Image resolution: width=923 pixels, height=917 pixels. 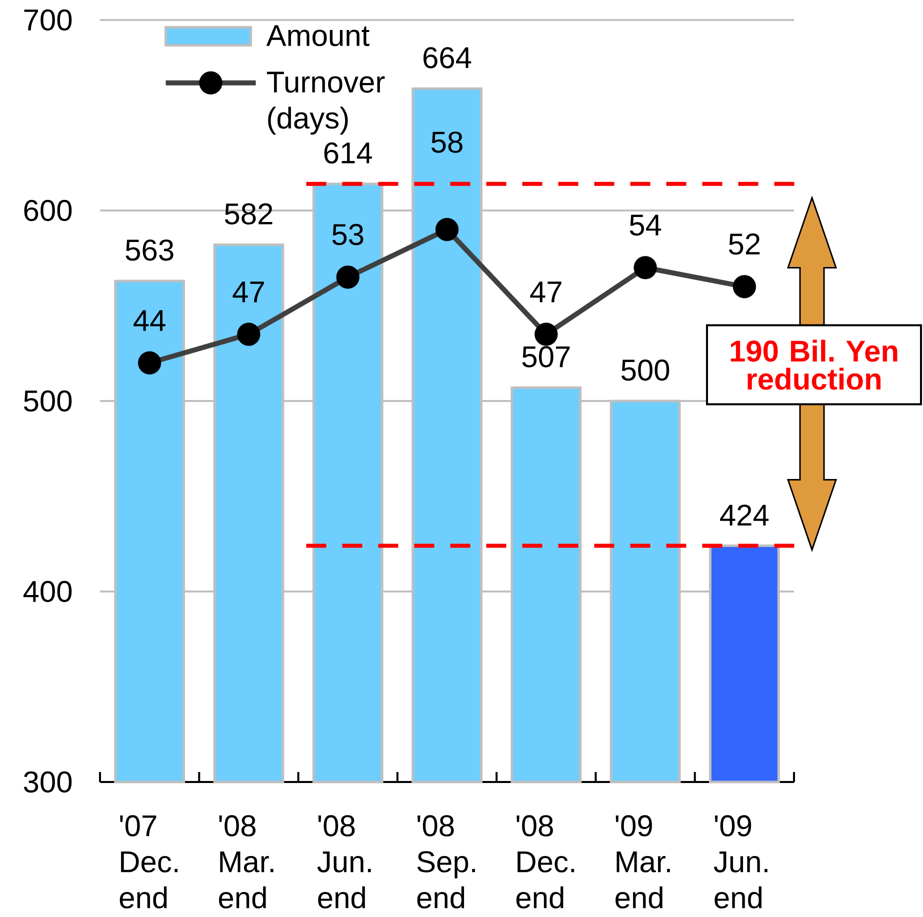 I want to click on x-tick-label: '09 Jun. end, so click(x=741, y=861).